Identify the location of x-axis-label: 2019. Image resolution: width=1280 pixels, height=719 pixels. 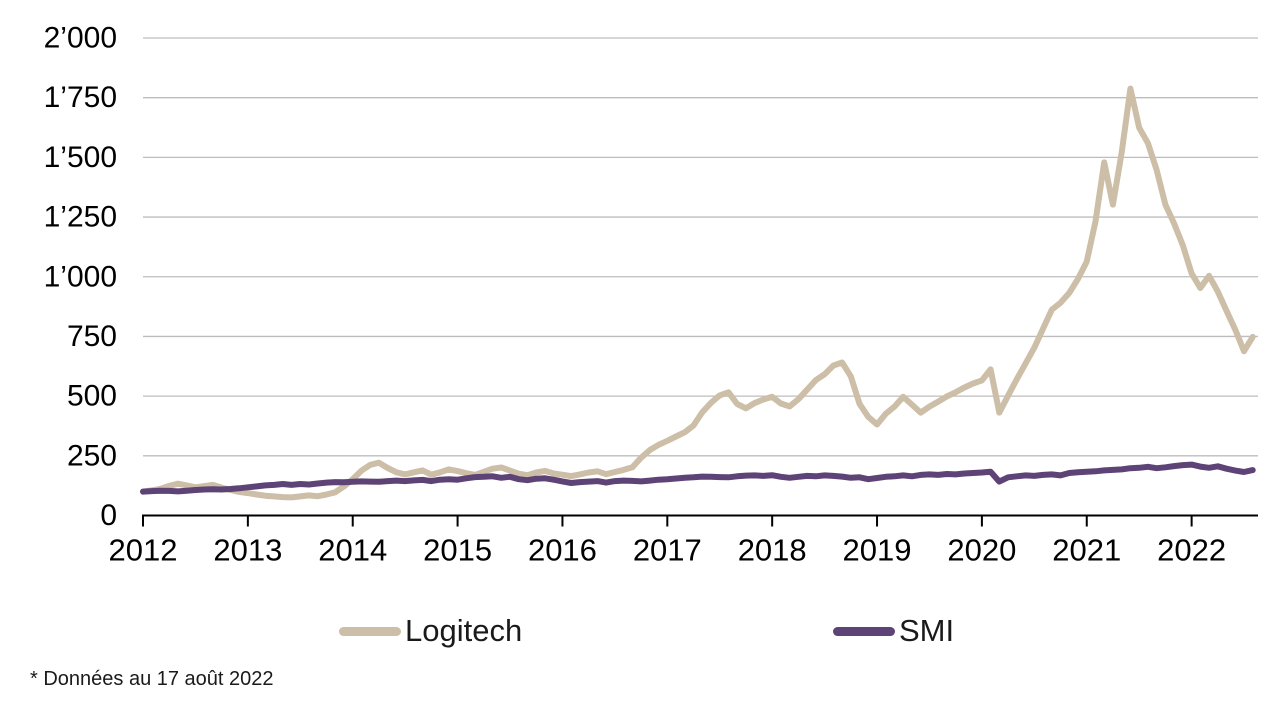
(877, 550).